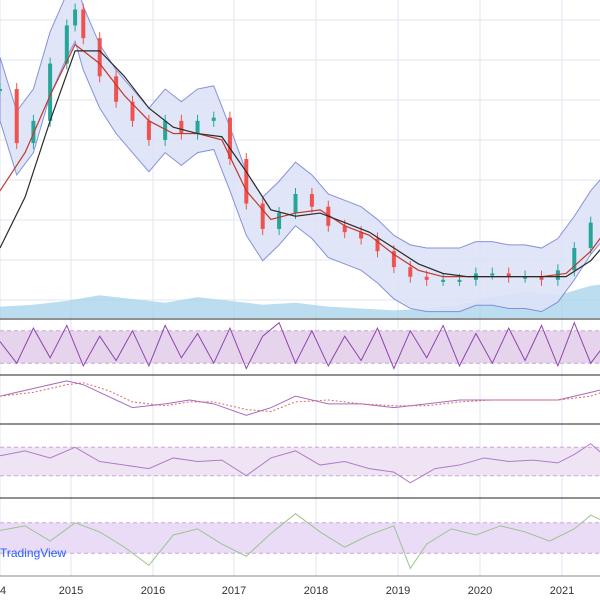 This screenshot has height=605, width=600. I want to click on rsi-line, so click(300, 463).